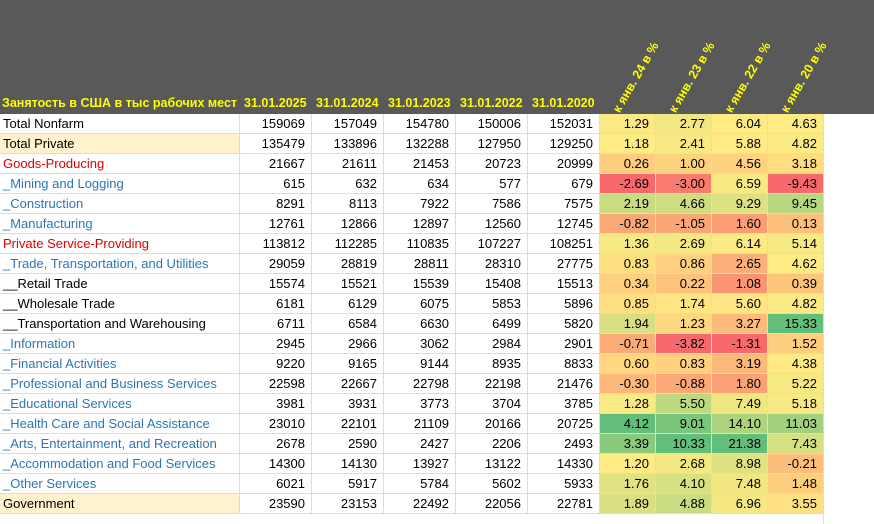 The height and width of the screenshot is (524, 874). What do you see at coordinates (492, 444) in the screenshot?
I see `employment-cell: 2206` at bounding box center [492, 444].